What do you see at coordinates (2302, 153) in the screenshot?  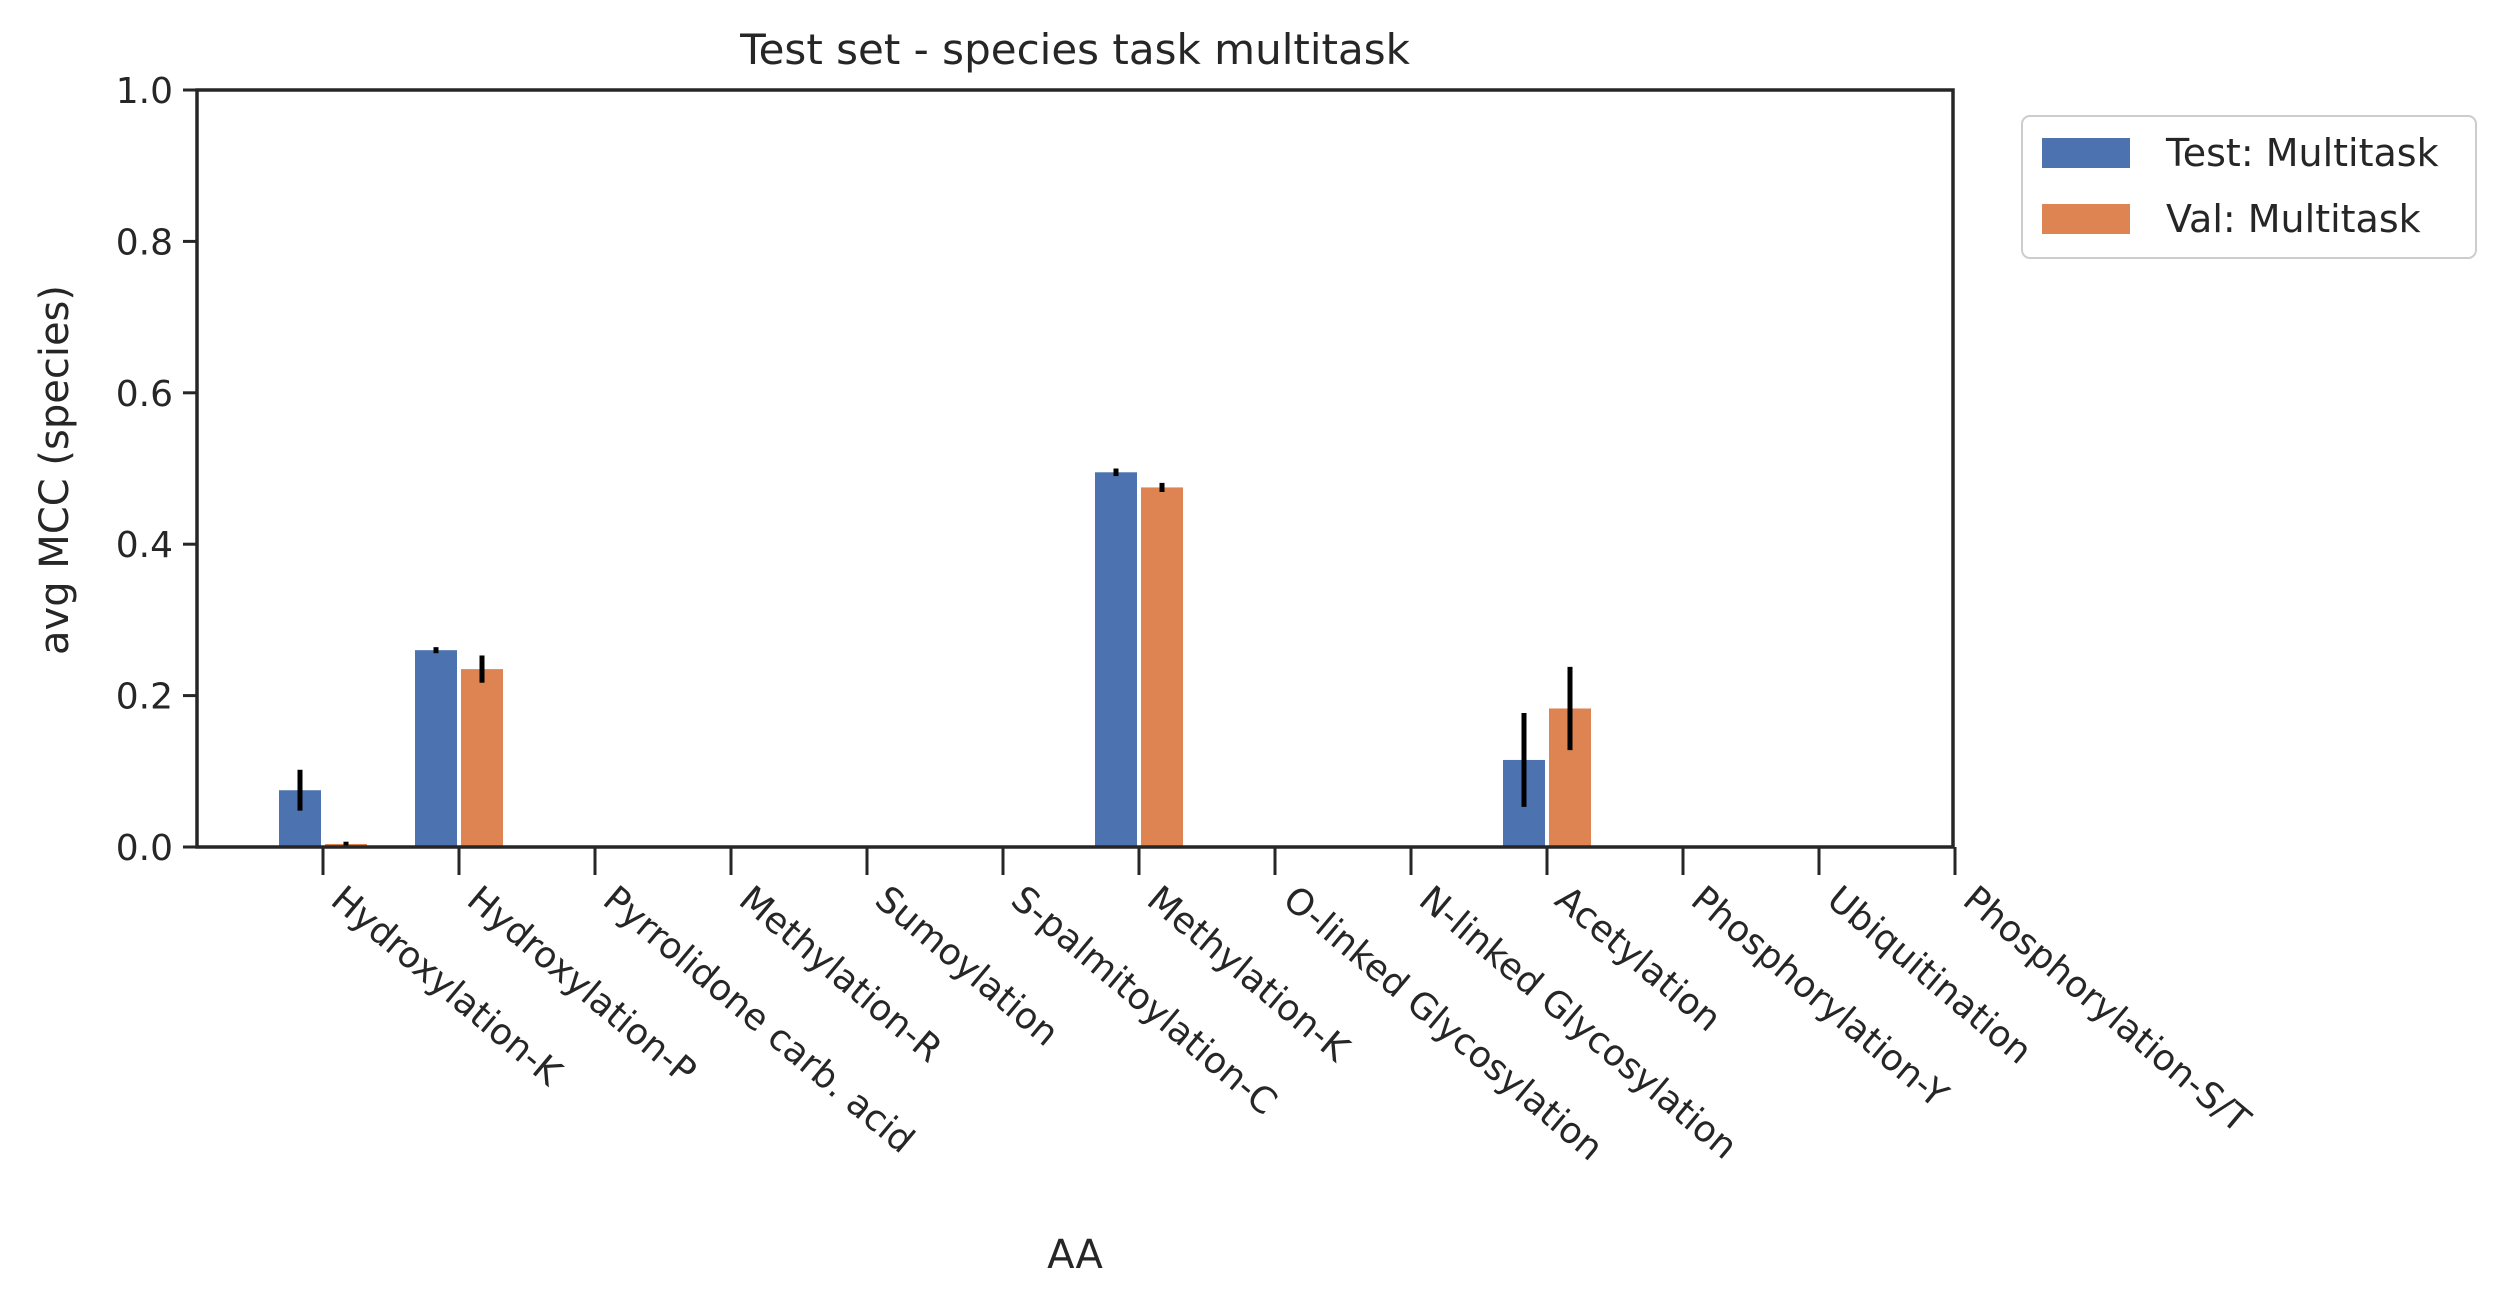 I see `legend-entry: Test: Multitask` at bounding box center [2302, 153].